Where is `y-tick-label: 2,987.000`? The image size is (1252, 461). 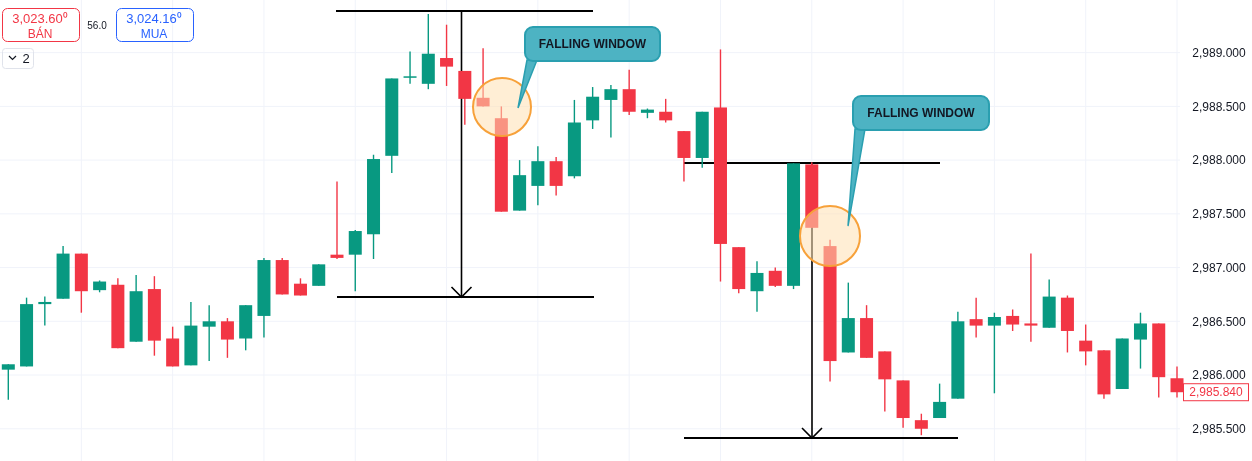
y-tick-label: 2,987.000 is located at coordinates (1219, 267).